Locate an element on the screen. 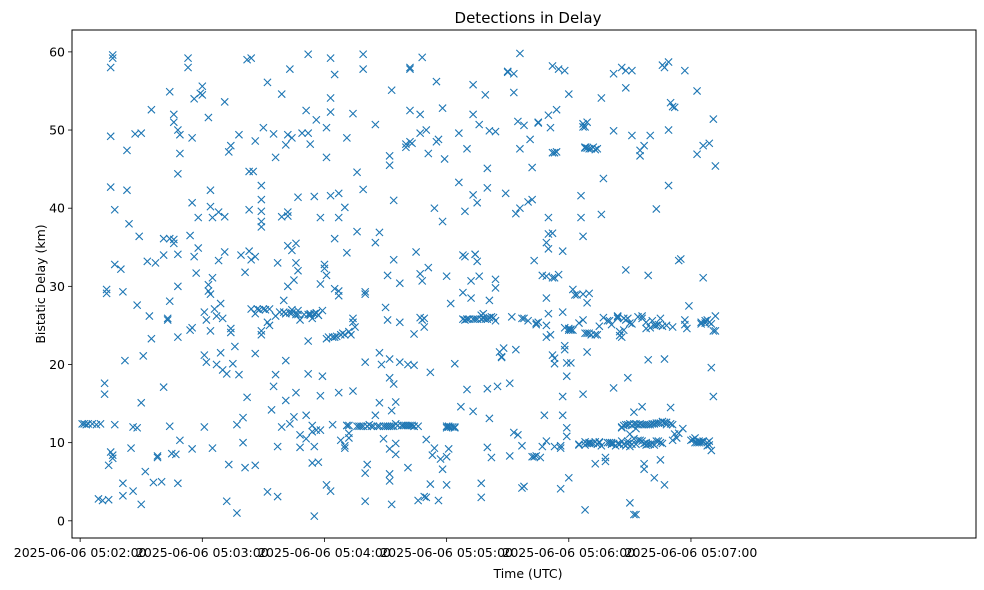 This screenshot has width=984, height=590. y-tick-label: 20 is located at coordinates (57, 364).